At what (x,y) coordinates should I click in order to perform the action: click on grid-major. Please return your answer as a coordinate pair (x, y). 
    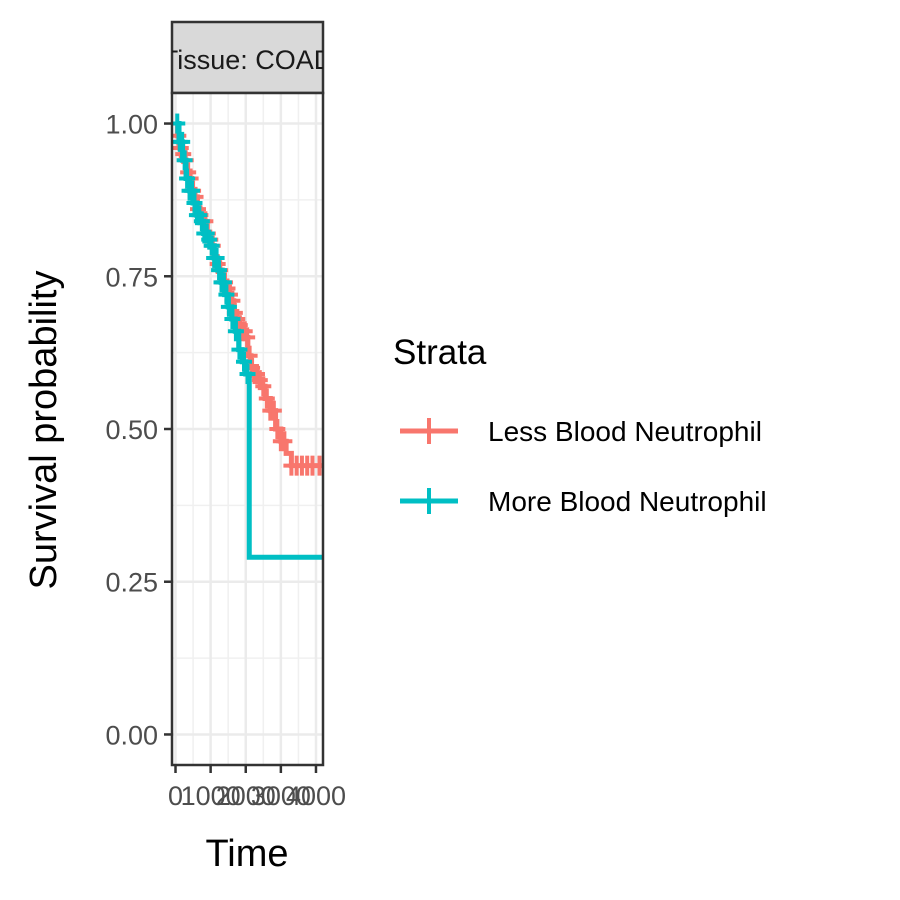
    Looking at the image, I should click on (247, 429).